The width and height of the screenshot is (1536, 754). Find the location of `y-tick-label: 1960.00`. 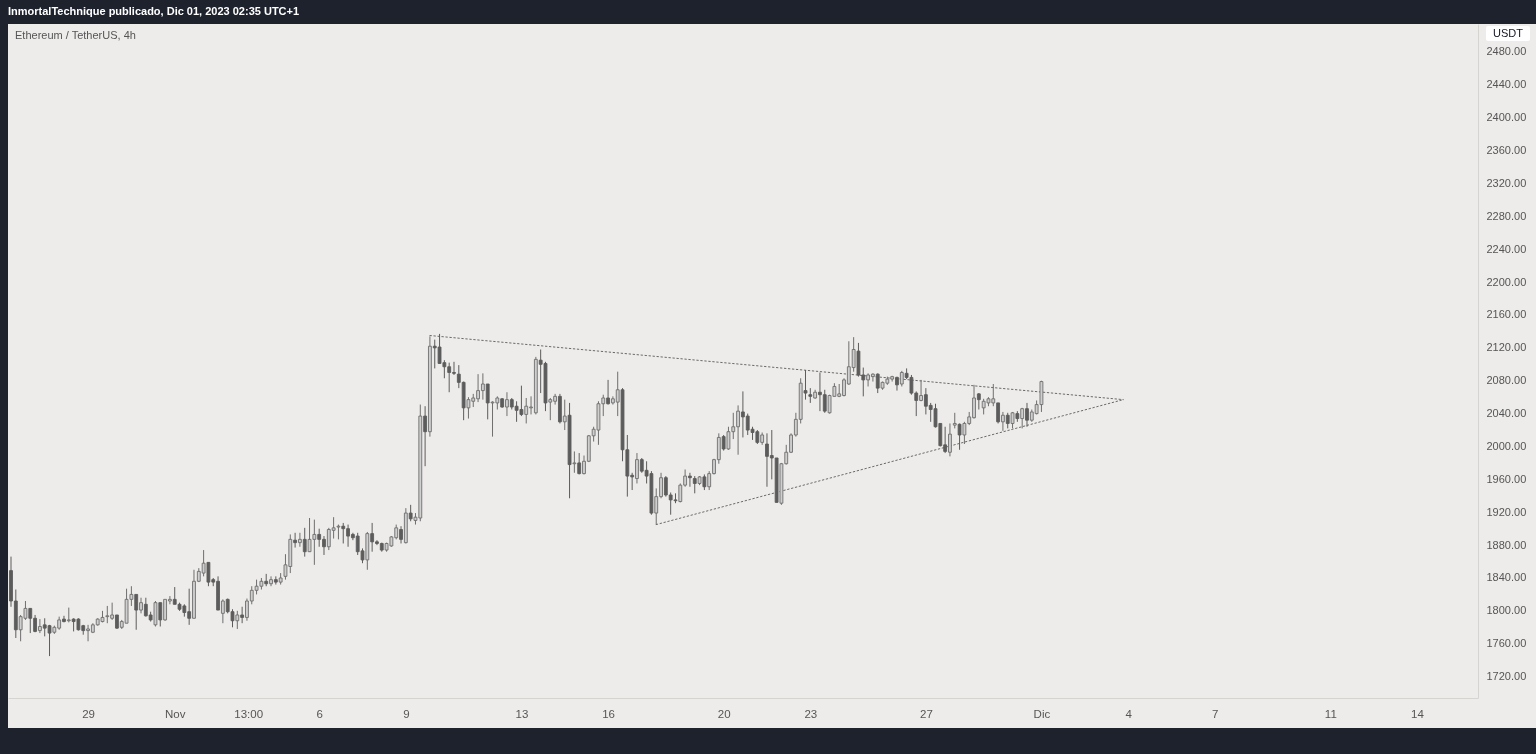

y-tick-label: 1960.00 is located at coordinates (1506, 478).